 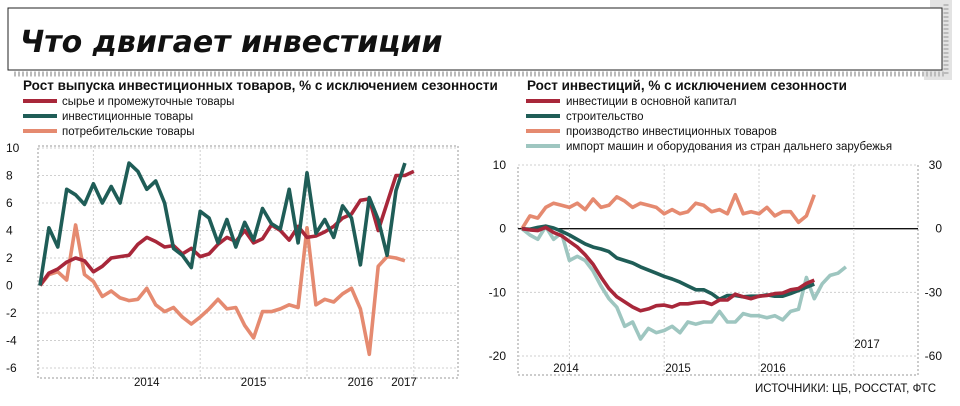 I want to click on left-y-tick-label: -4, so click(x=11, y=341).